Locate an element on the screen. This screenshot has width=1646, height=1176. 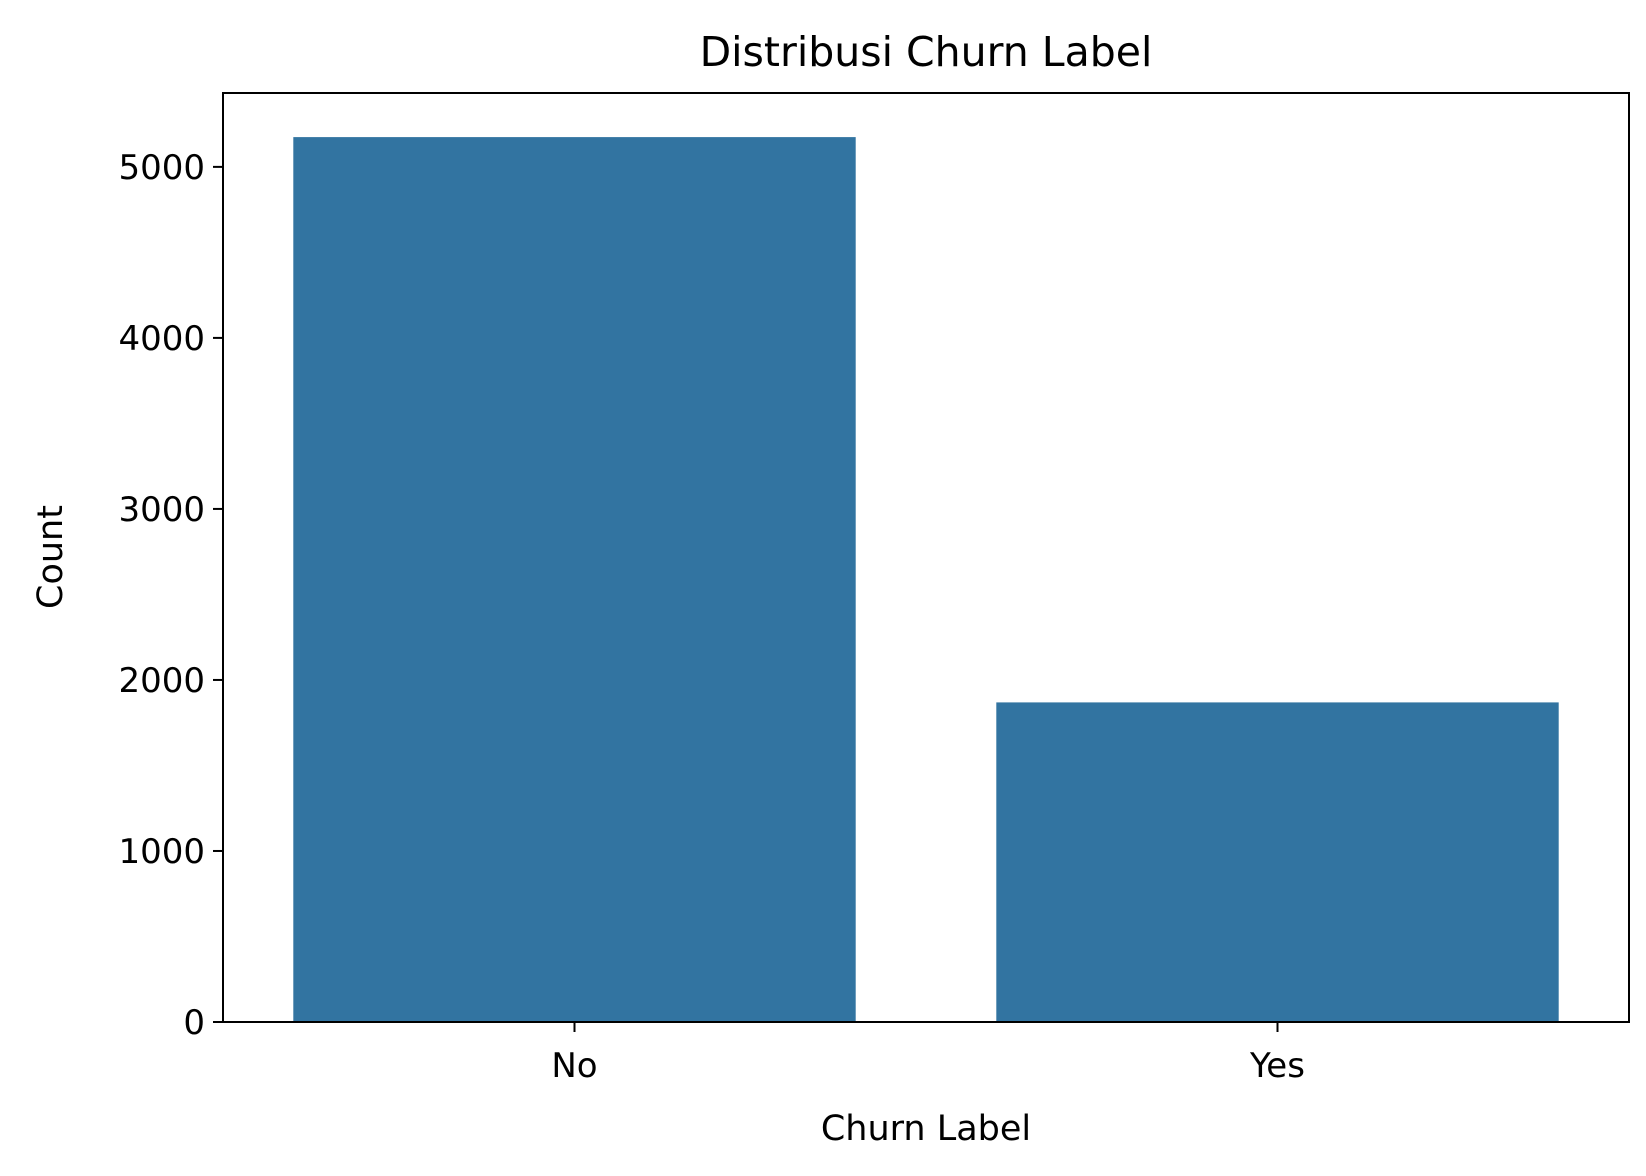
y-tick-label: 4000 is located at coordinates (161, 339).